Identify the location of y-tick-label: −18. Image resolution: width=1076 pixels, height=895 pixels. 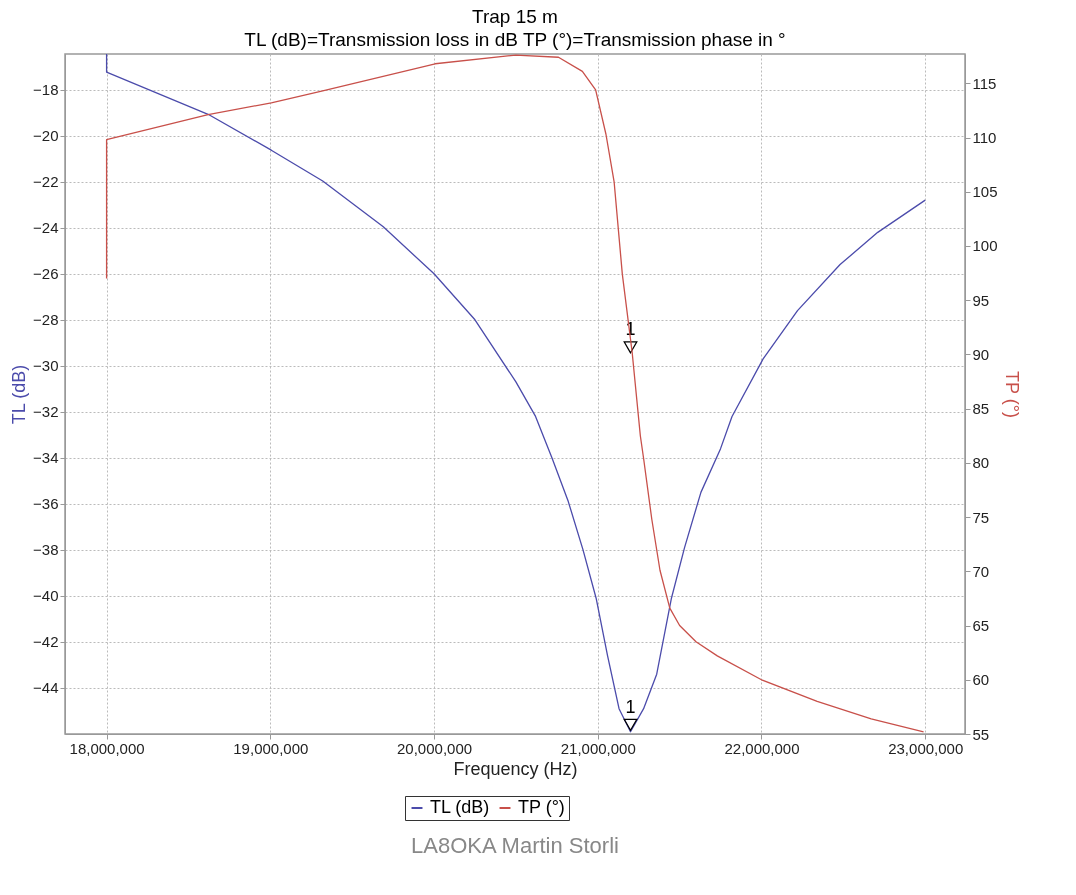
(46, 90).